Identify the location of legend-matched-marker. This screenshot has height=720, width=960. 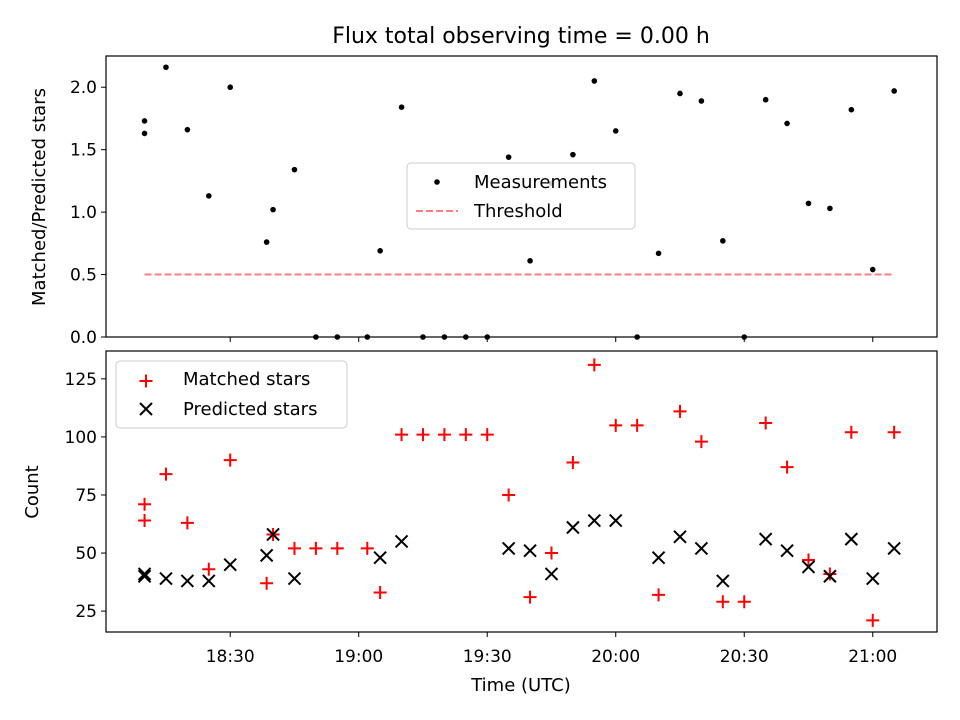
(146, 381).